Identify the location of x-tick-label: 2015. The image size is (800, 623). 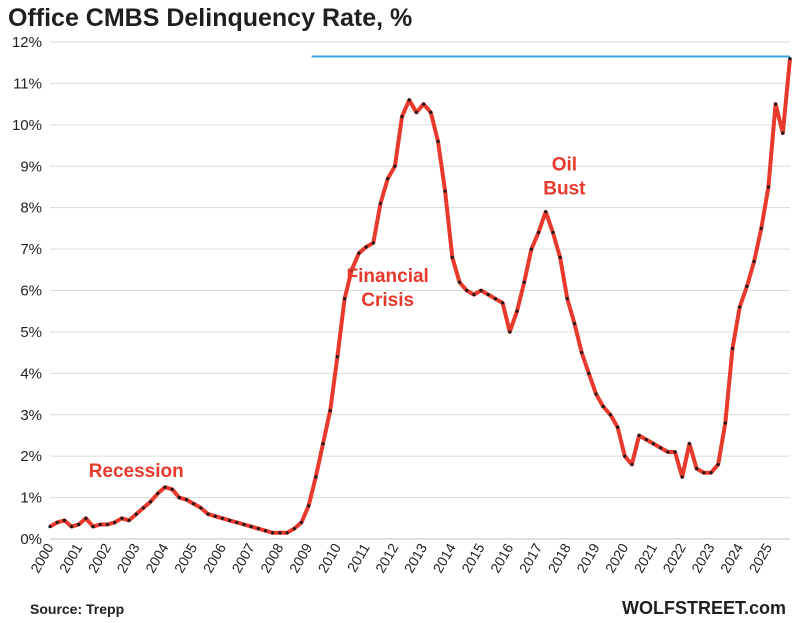
(473, 557).